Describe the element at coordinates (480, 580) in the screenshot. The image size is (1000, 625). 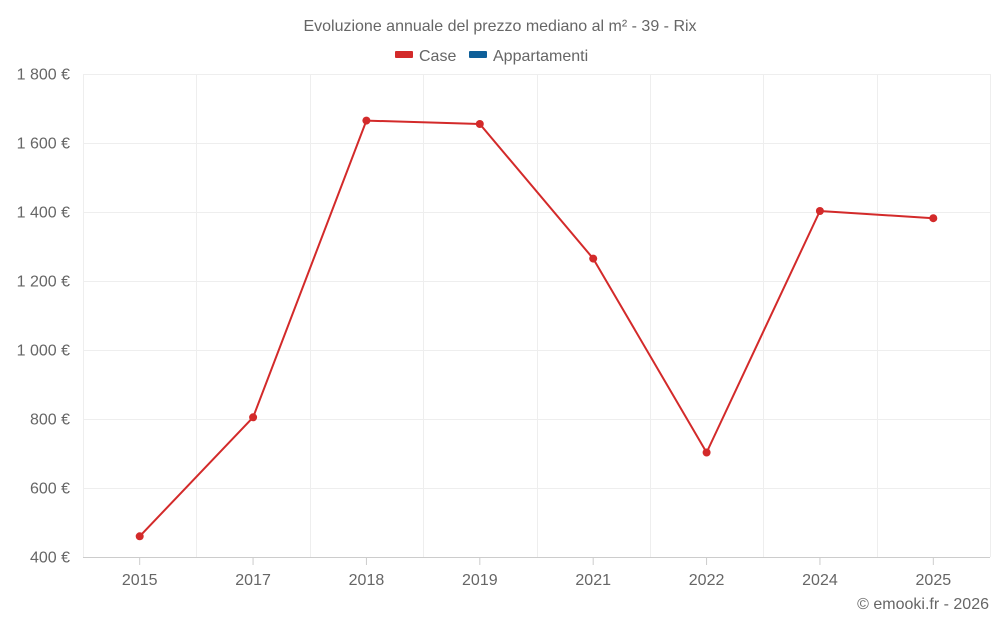
I see `x-tick-label: 2019` at that location.